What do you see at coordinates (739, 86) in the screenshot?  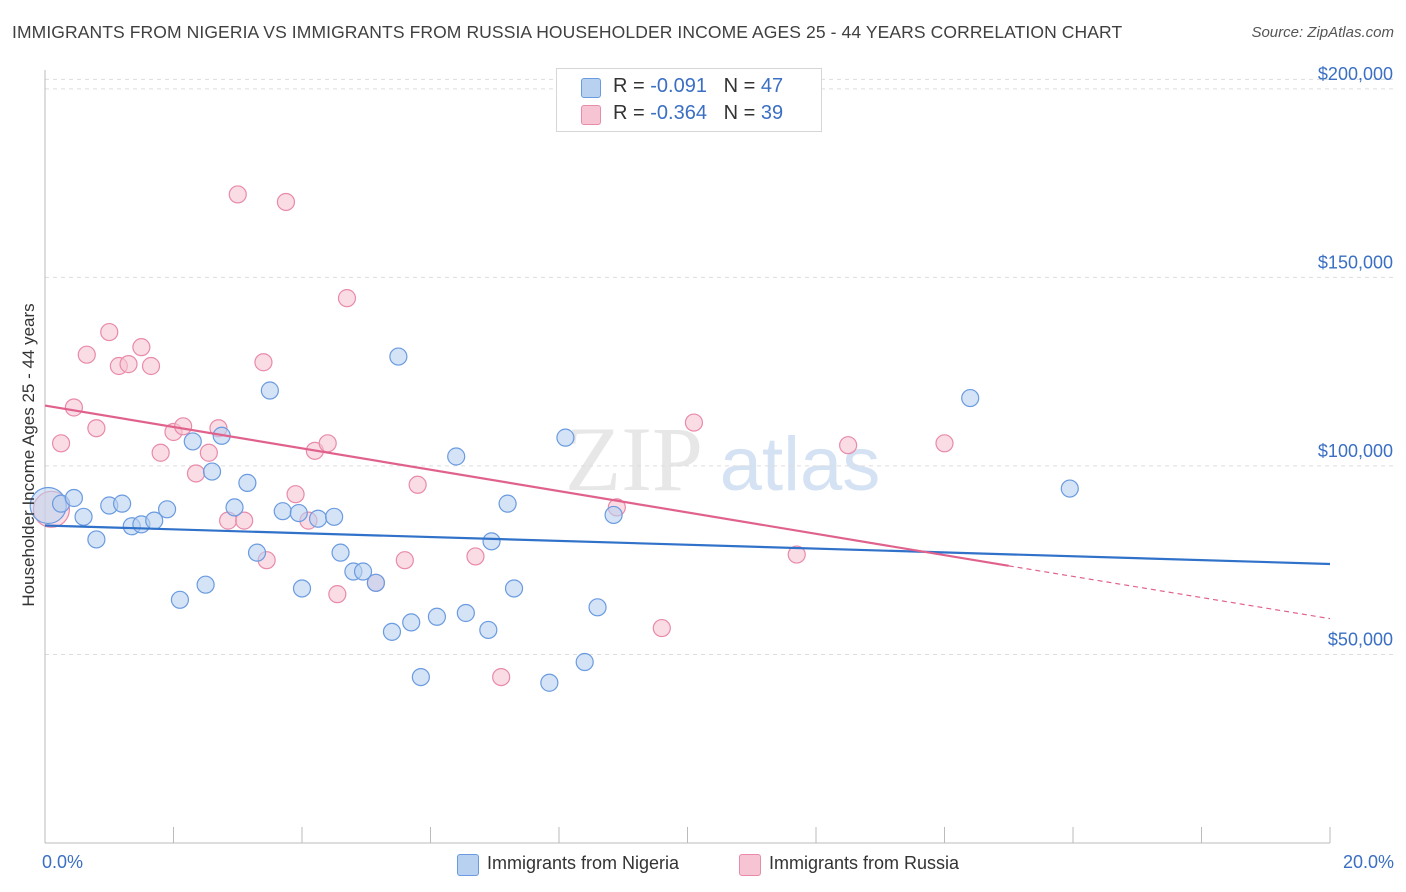 I see `nigeria-n-label: N =` at bounding box center [739, 86].